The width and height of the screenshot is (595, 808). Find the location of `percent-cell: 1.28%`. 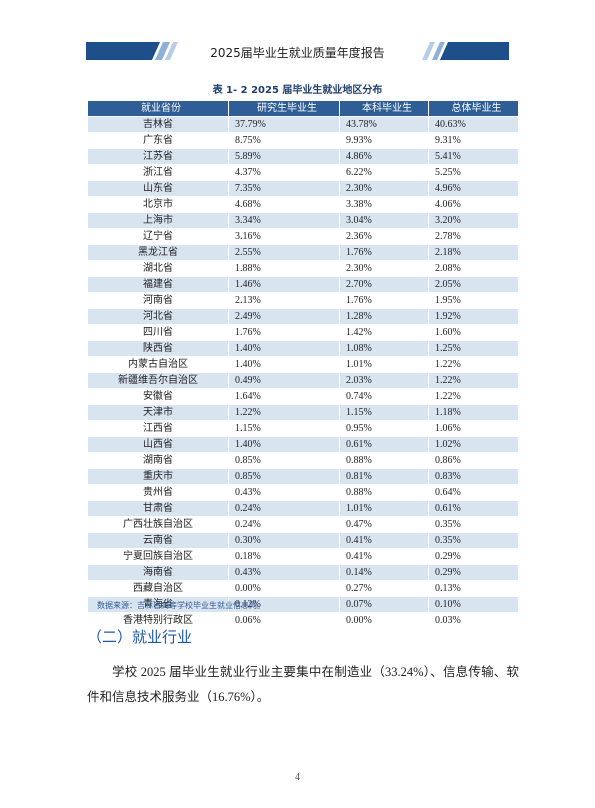

percent-cell: 1.28% is located at coordinates (384, 316).